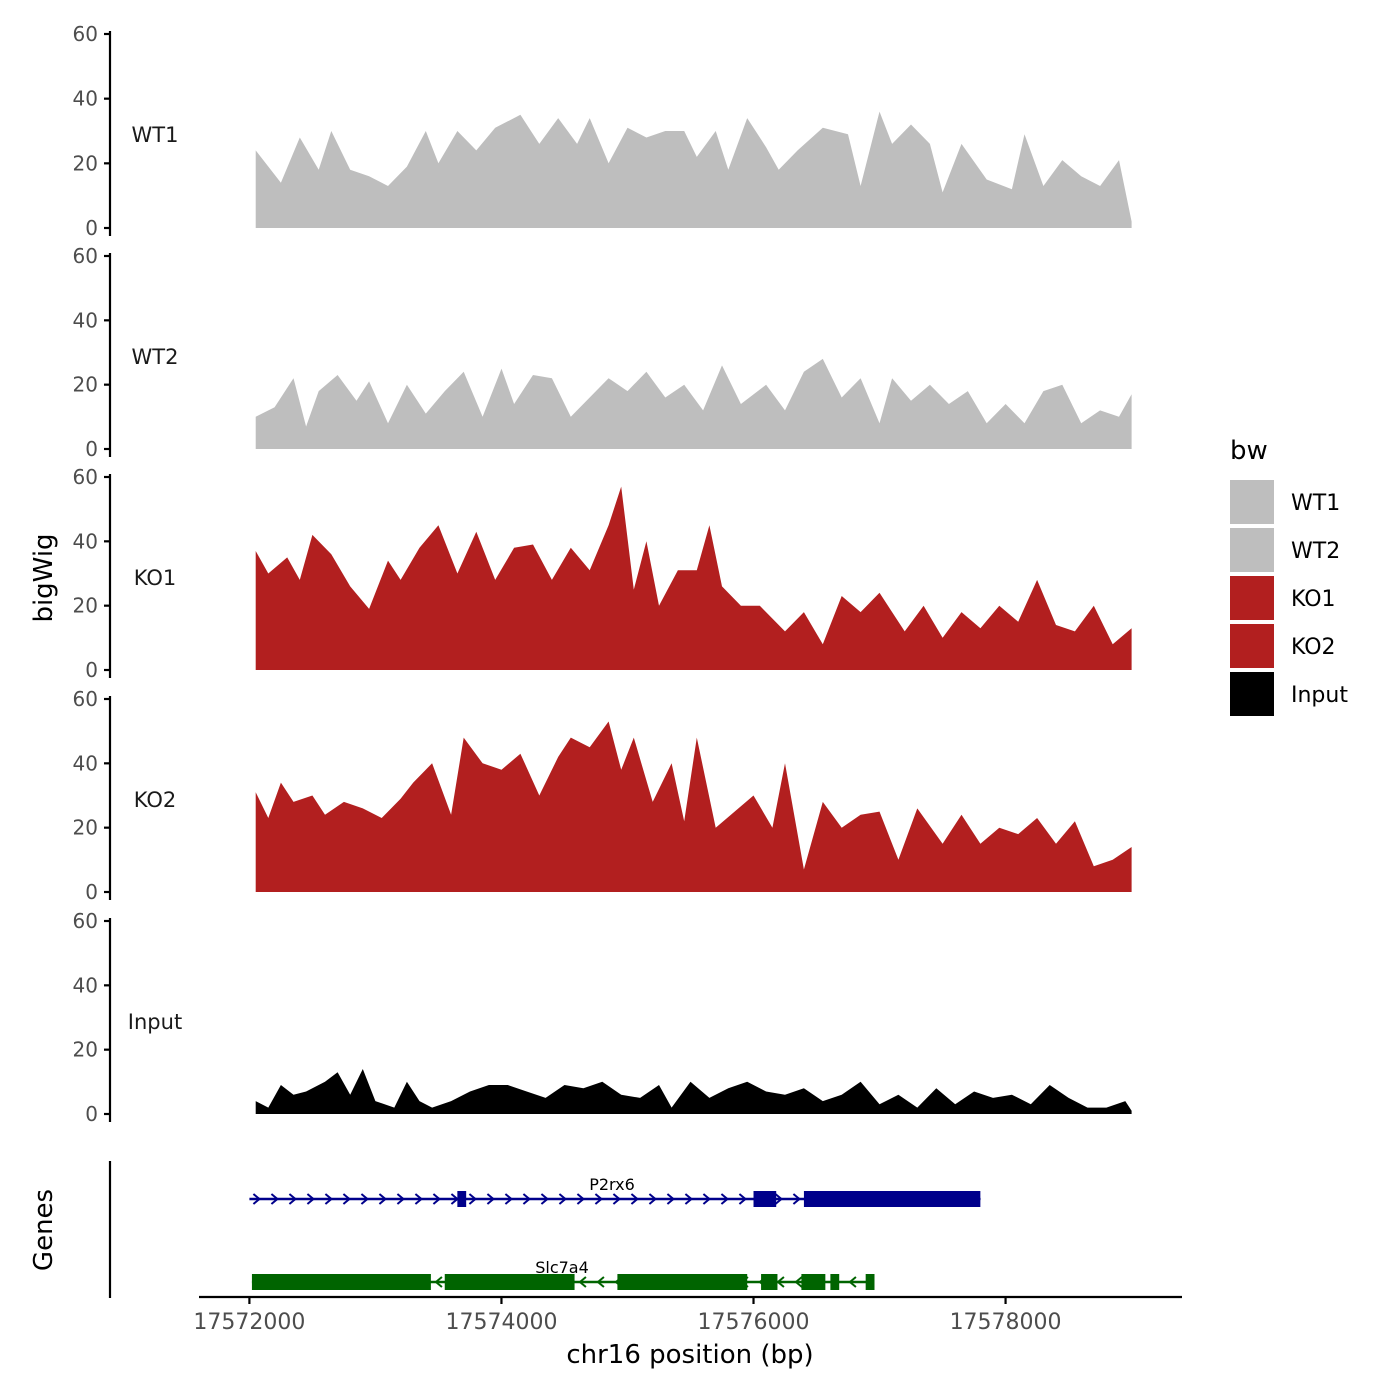 The height and width of the screenshot is (1400, 1400). I want to click on x-tick-label: 17574000, so click(501, 1322).